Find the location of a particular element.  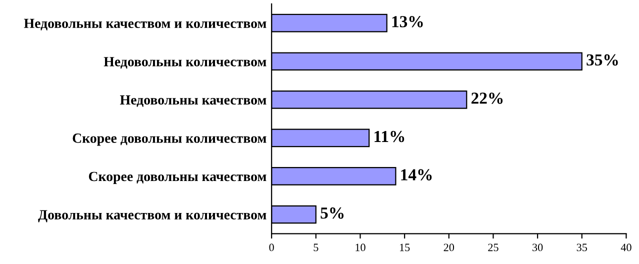

x-tick-label: 25 is located at coordinates (493, 248).